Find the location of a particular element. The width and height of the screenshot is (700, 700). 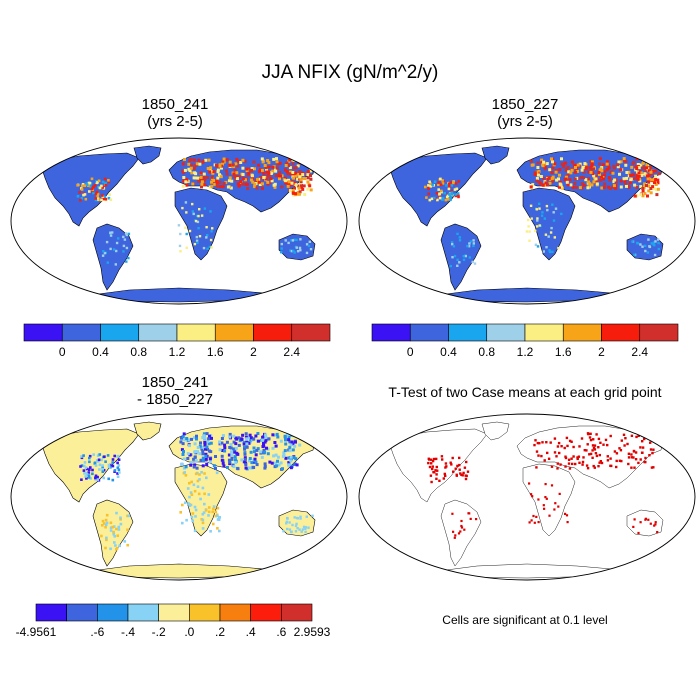

map-panel-b is located at coordinates (527, 221).